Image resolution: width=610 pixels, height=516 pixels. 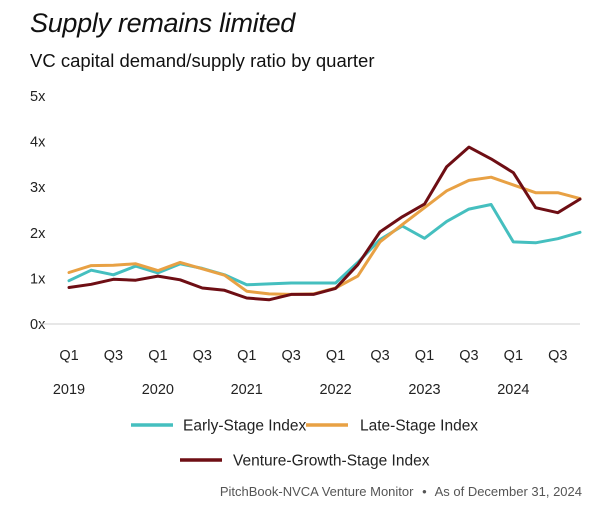 What do you see at coordinates (244, 426) in the screenshot?
I see `legend-label: Early-Stage Index` at bounding box center [244, 426].